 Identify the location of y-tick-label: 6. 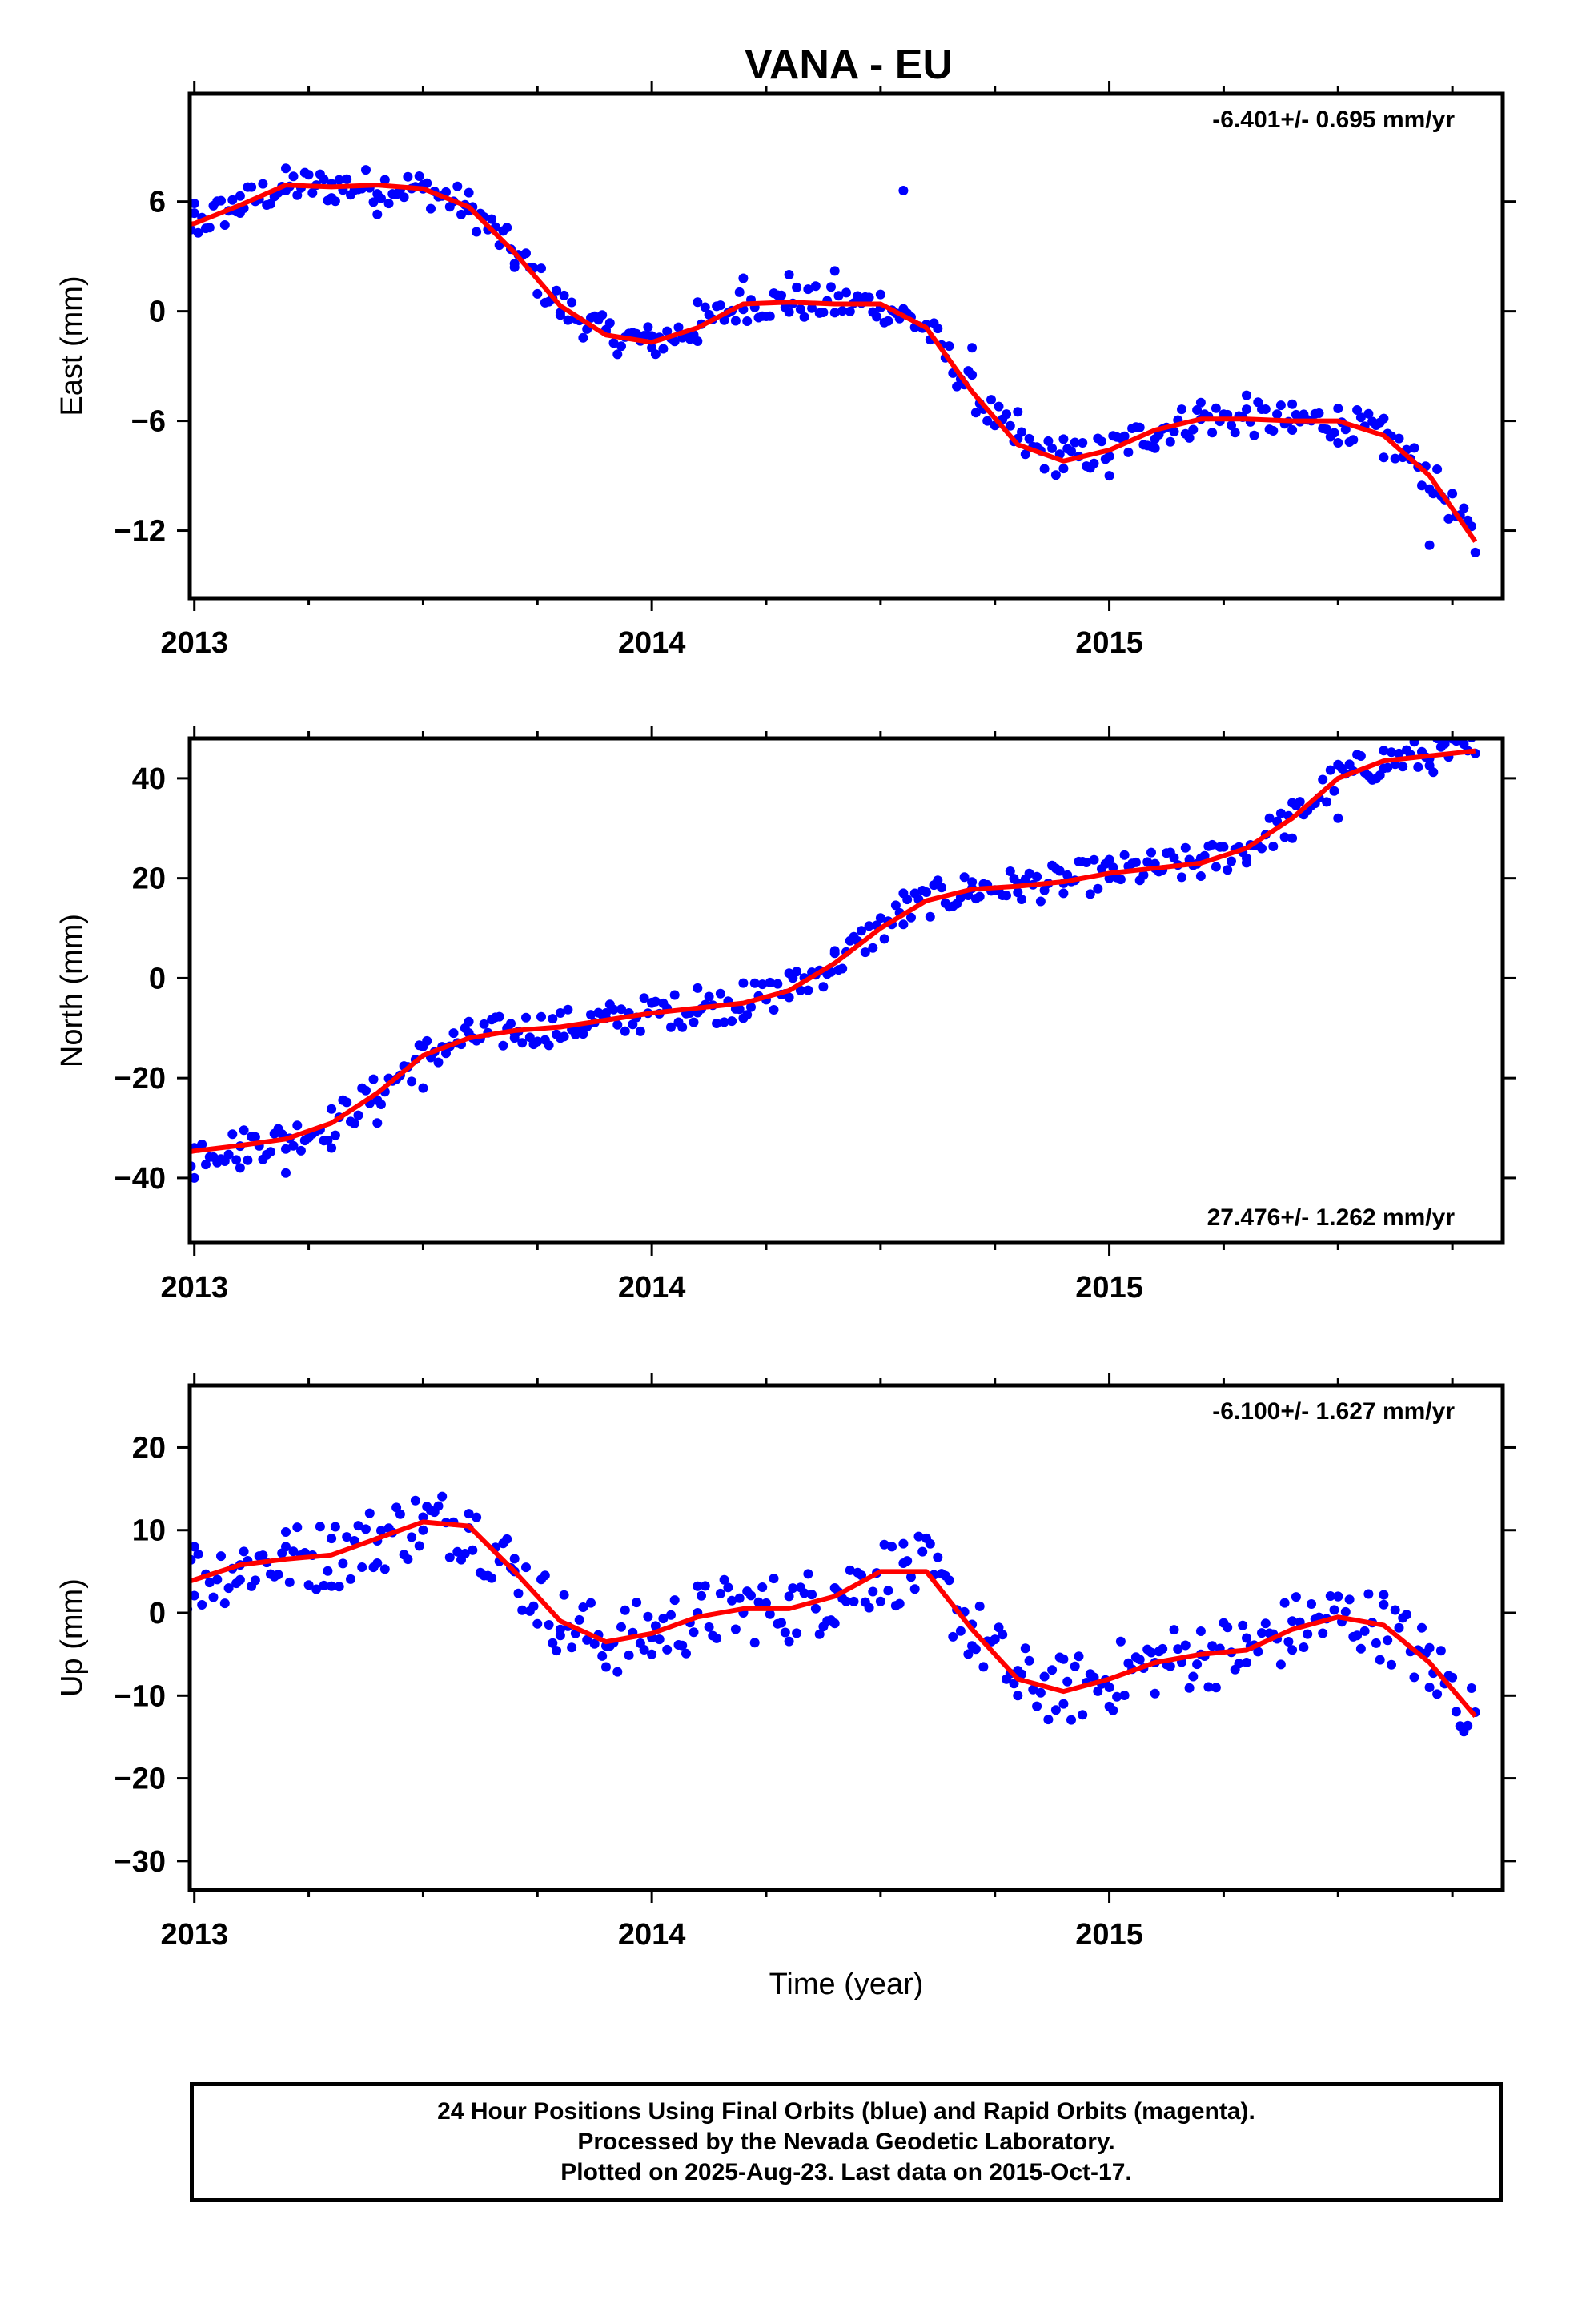
(157, 202).